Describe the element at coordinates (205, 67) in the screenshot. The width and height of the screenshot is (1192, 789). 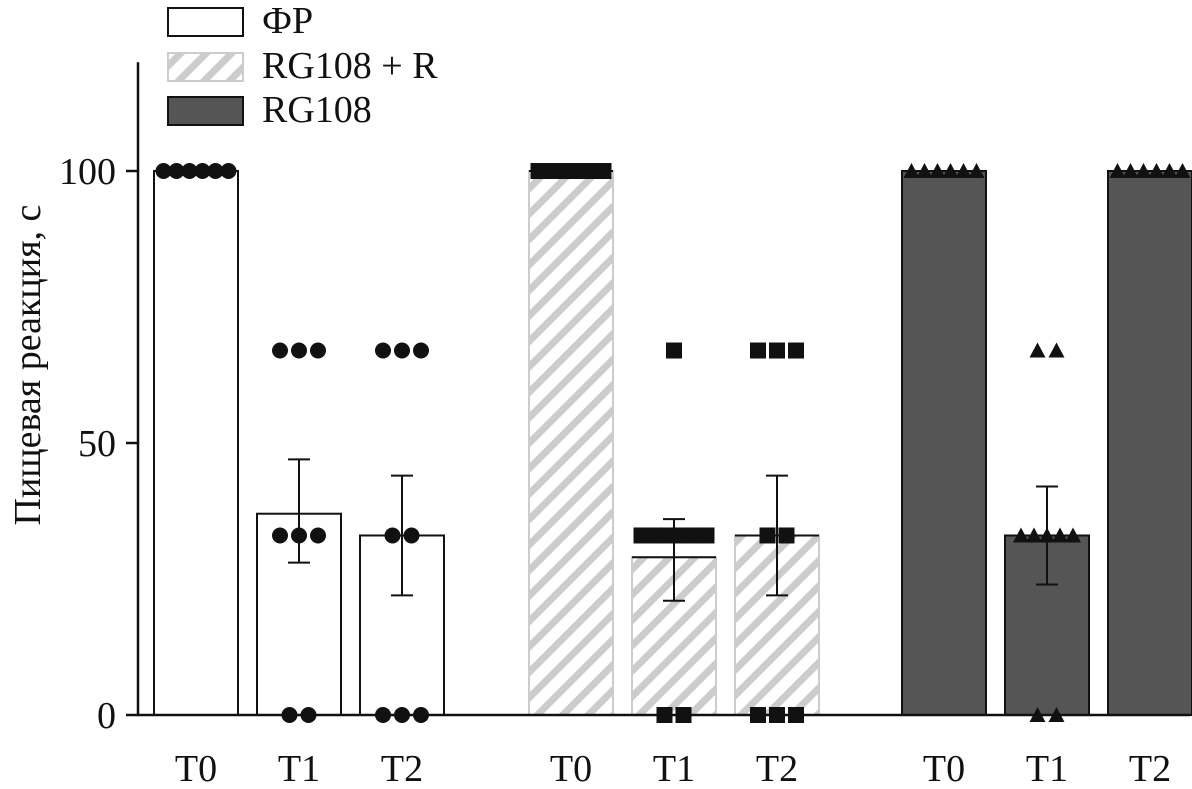
I see `legend-swatch-rgr` at that location.